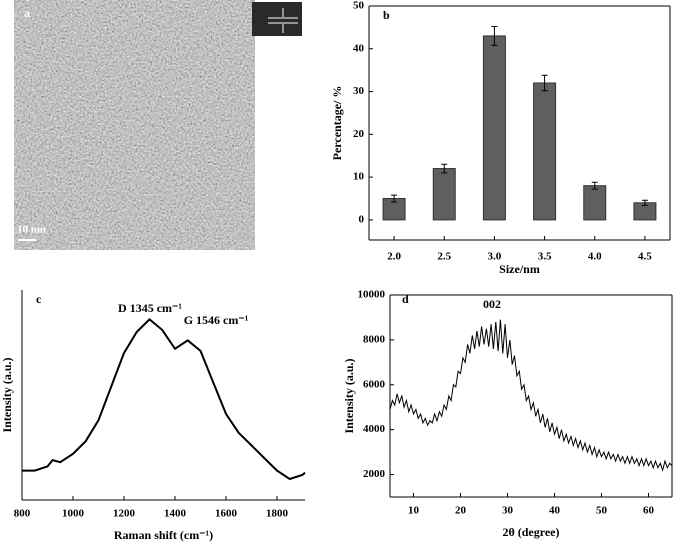 Image resolution: width=685 pixels, height=543 pixels. What do you see at coordinates (163, 535) in the screenshot?
I see `x-axis-label: Raman shift (cm⁻¹)` at bounding box center [163, 535].